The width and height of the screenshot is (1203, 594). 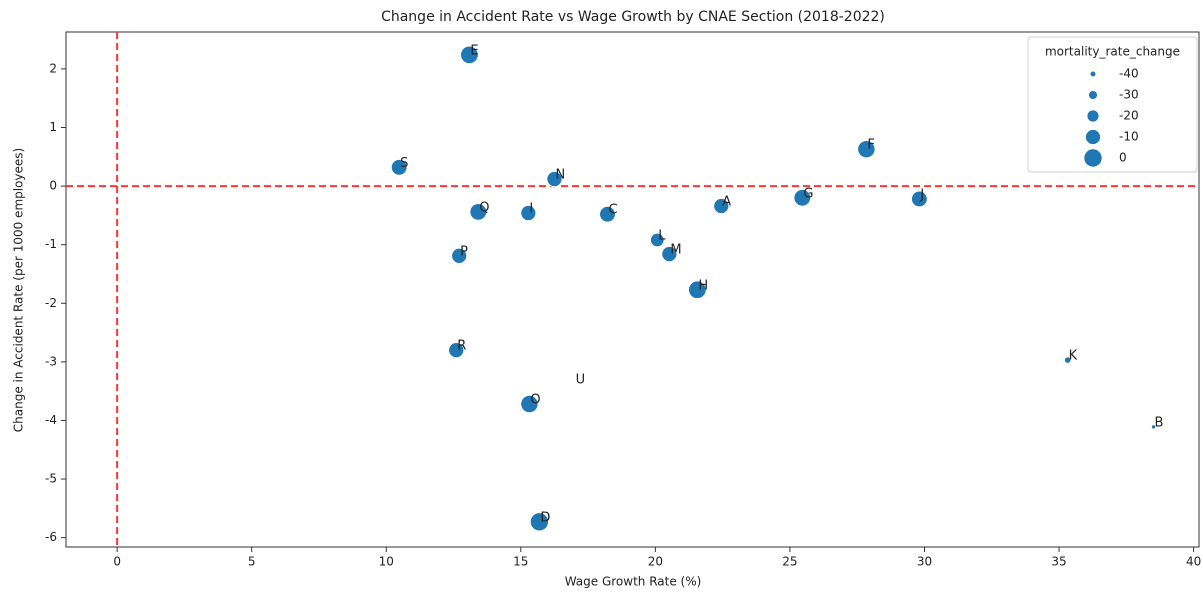 What do you see at coordinates (51, 479) in the screenshot?
I see `y-tick-label: -5` at bounding box center [51, 479].